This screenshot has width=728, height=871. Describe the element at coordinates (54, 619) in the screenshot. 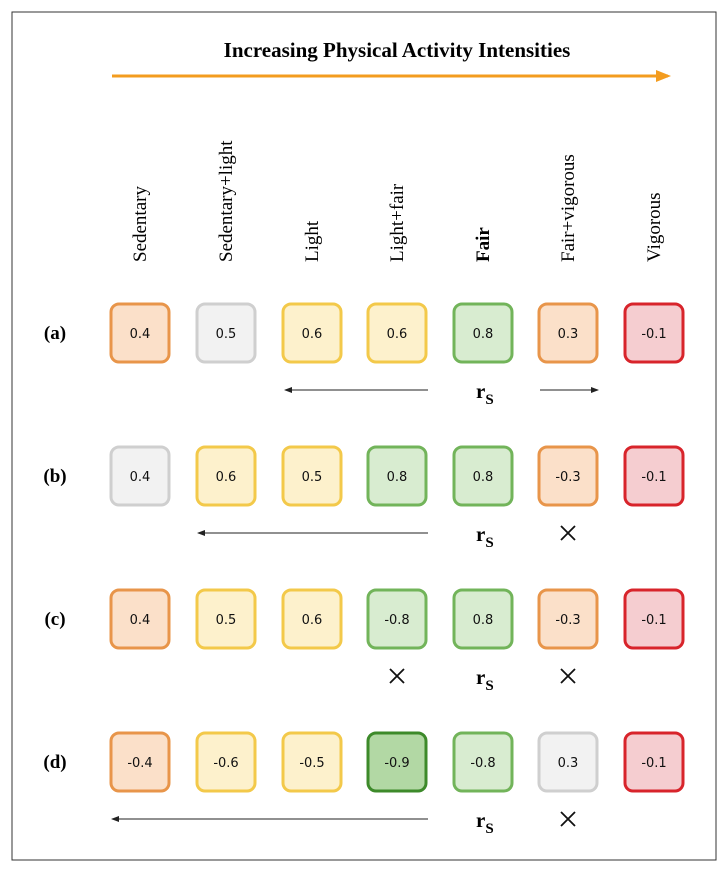

I see `row-label: (c)` at that location.